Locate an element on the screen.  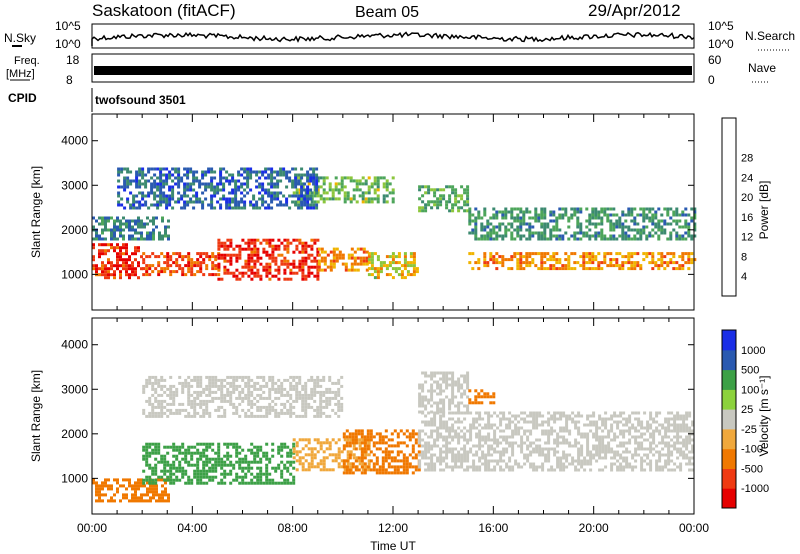
colorbar-tick-label: -500 is located at coordinates (752, 469).